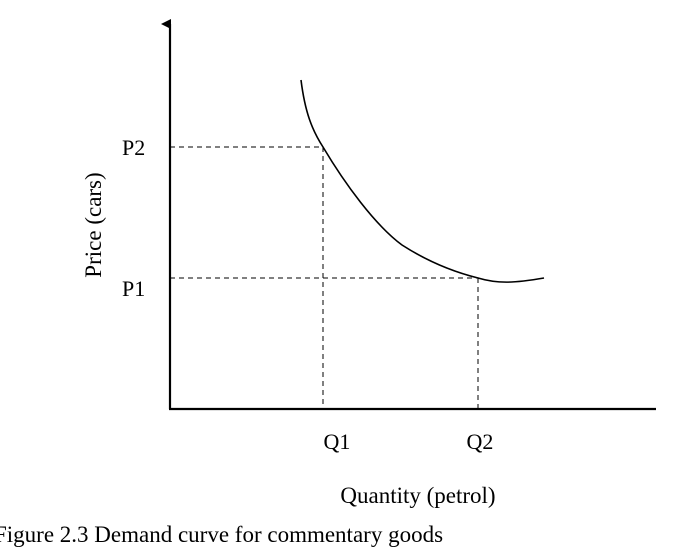 The width and height of the screenshot is (689, 559). I want to click on x-tick-label-q2: Q2, so click(480, 441).